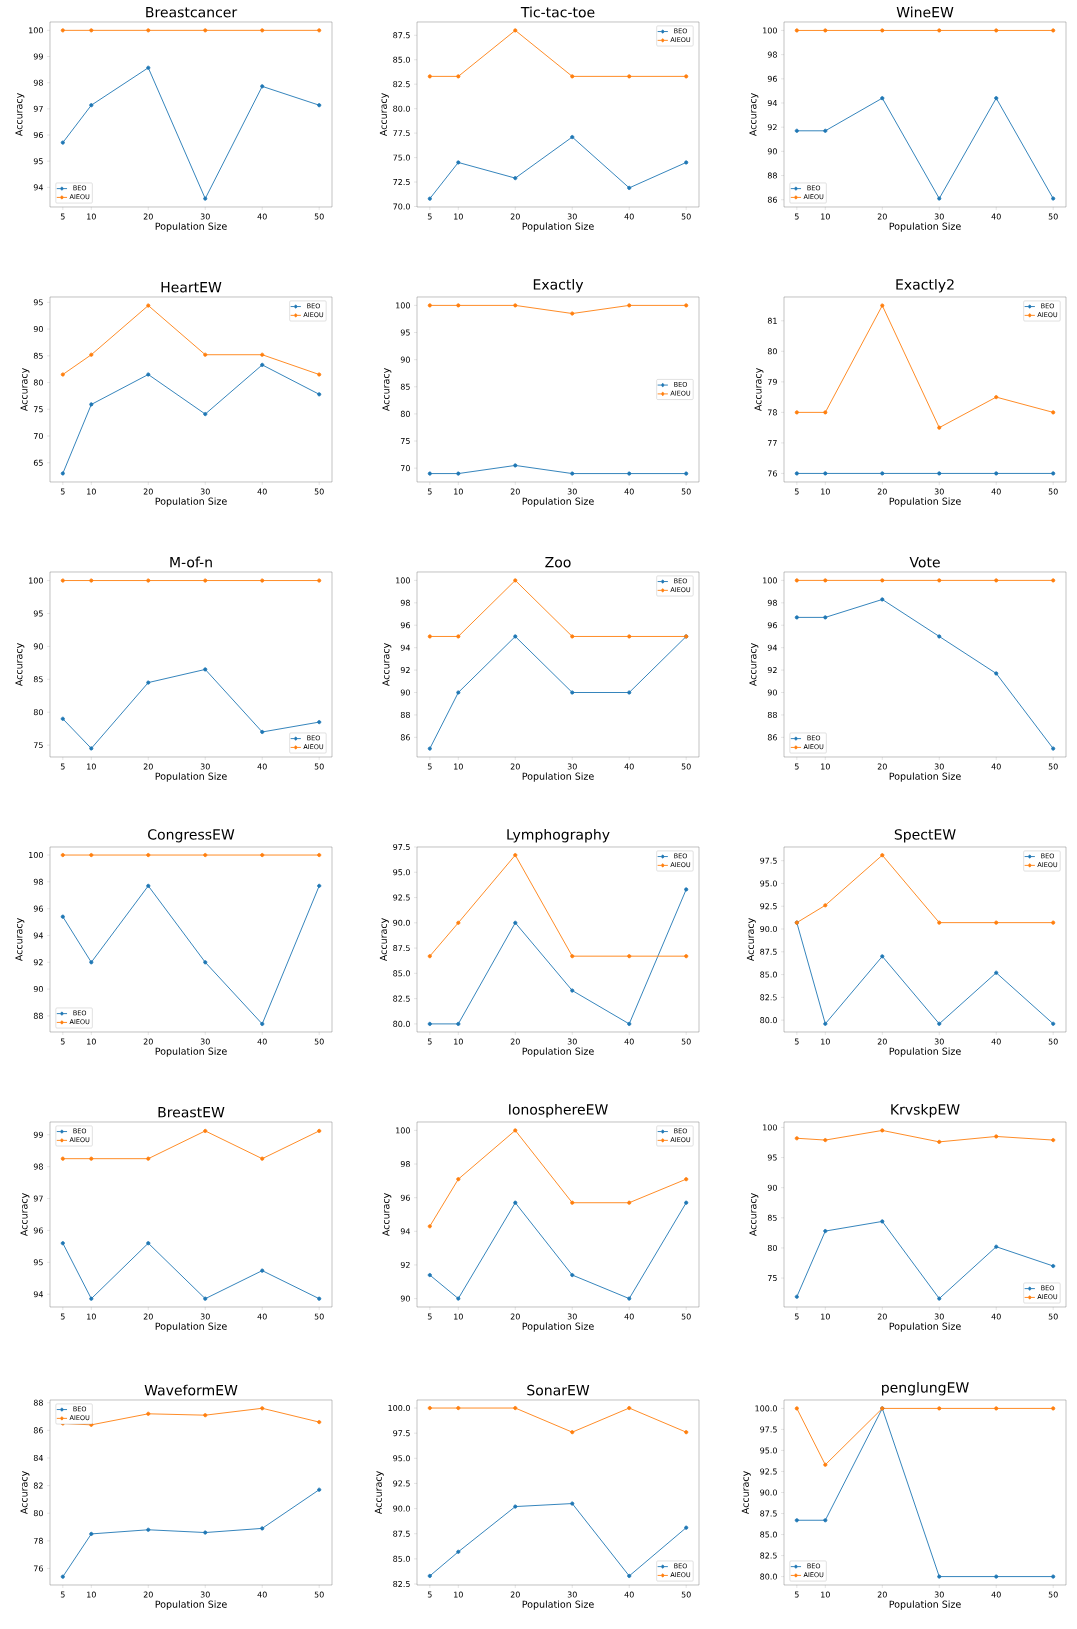 Image resolution: width=1077 pixels, height=1629 pixels. Describe the element at coordinates (38, 1540) in the screenshot. I see `y-tick-label: 78` at that location.